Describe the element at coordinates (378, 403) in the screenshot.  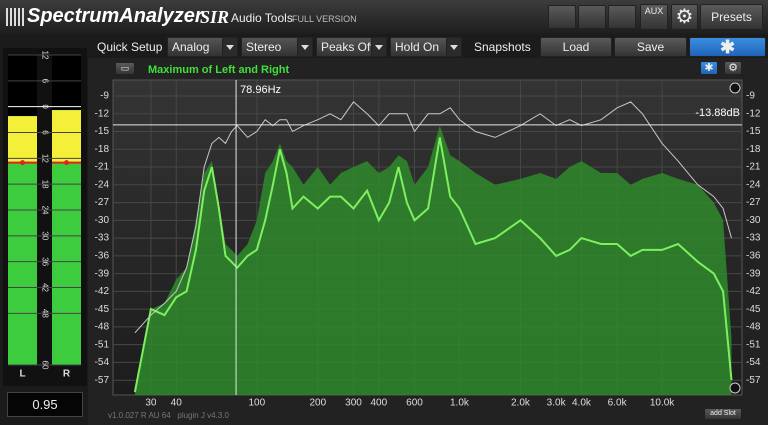
I see `x-tick-label: 400` at that location.